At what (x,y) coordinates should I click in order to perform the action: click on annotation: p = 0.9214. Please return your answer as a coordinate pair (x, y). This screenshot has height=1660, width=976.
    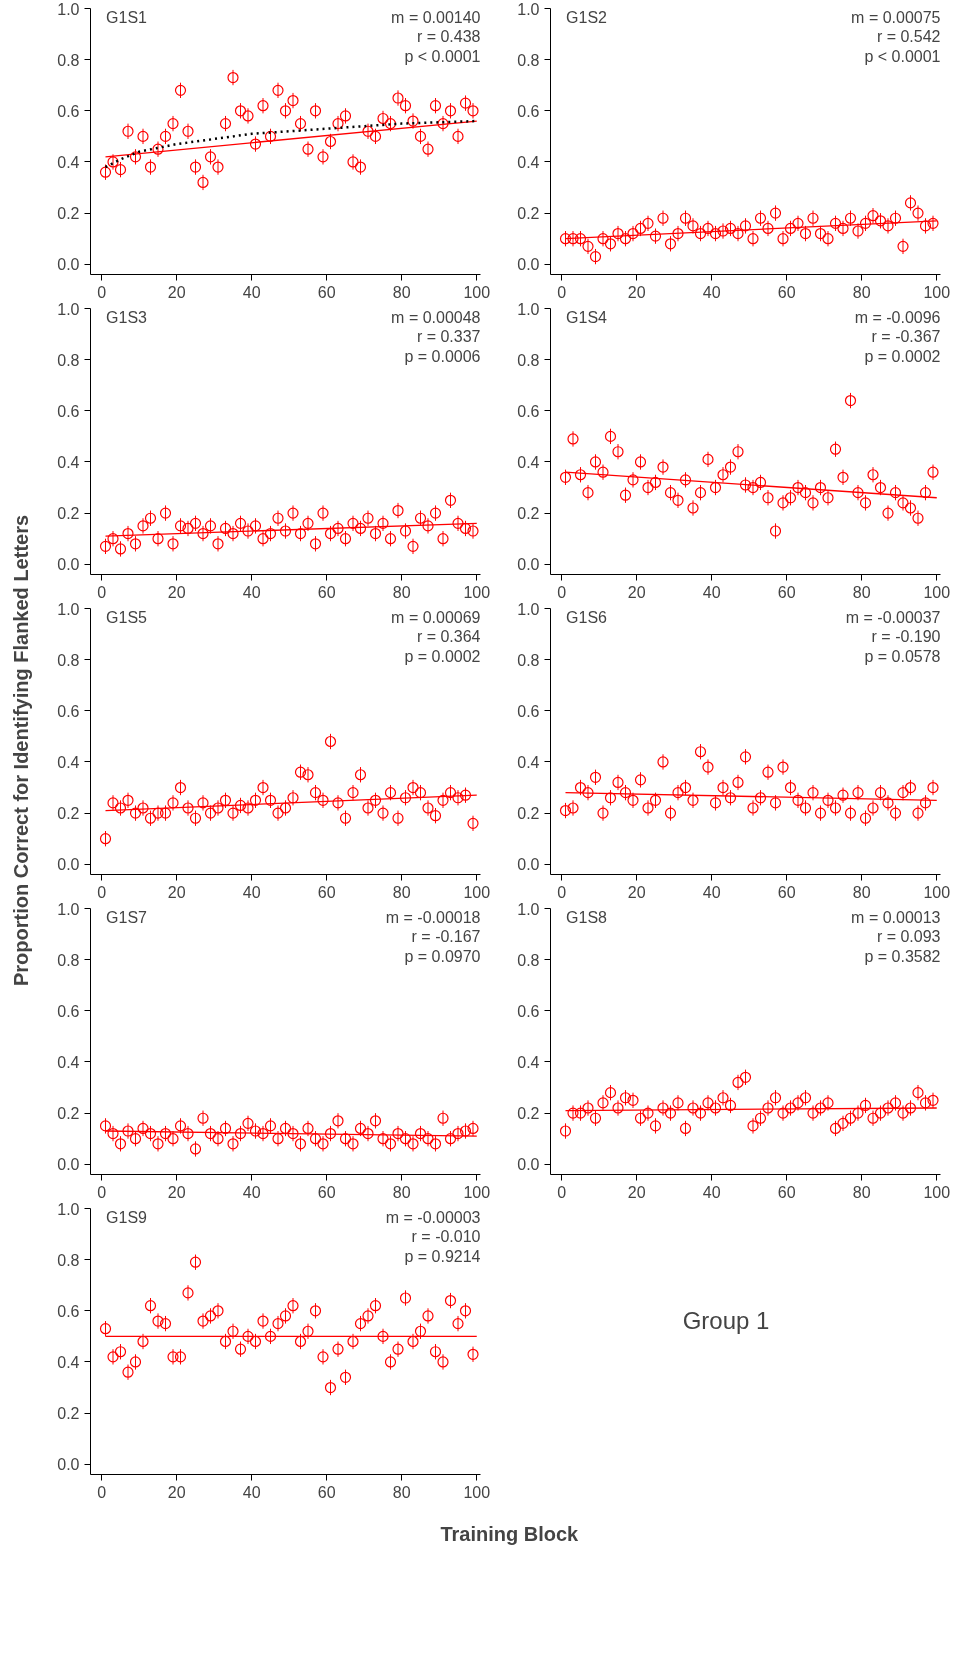
    Looking at the image, I should click on (442, 1257).